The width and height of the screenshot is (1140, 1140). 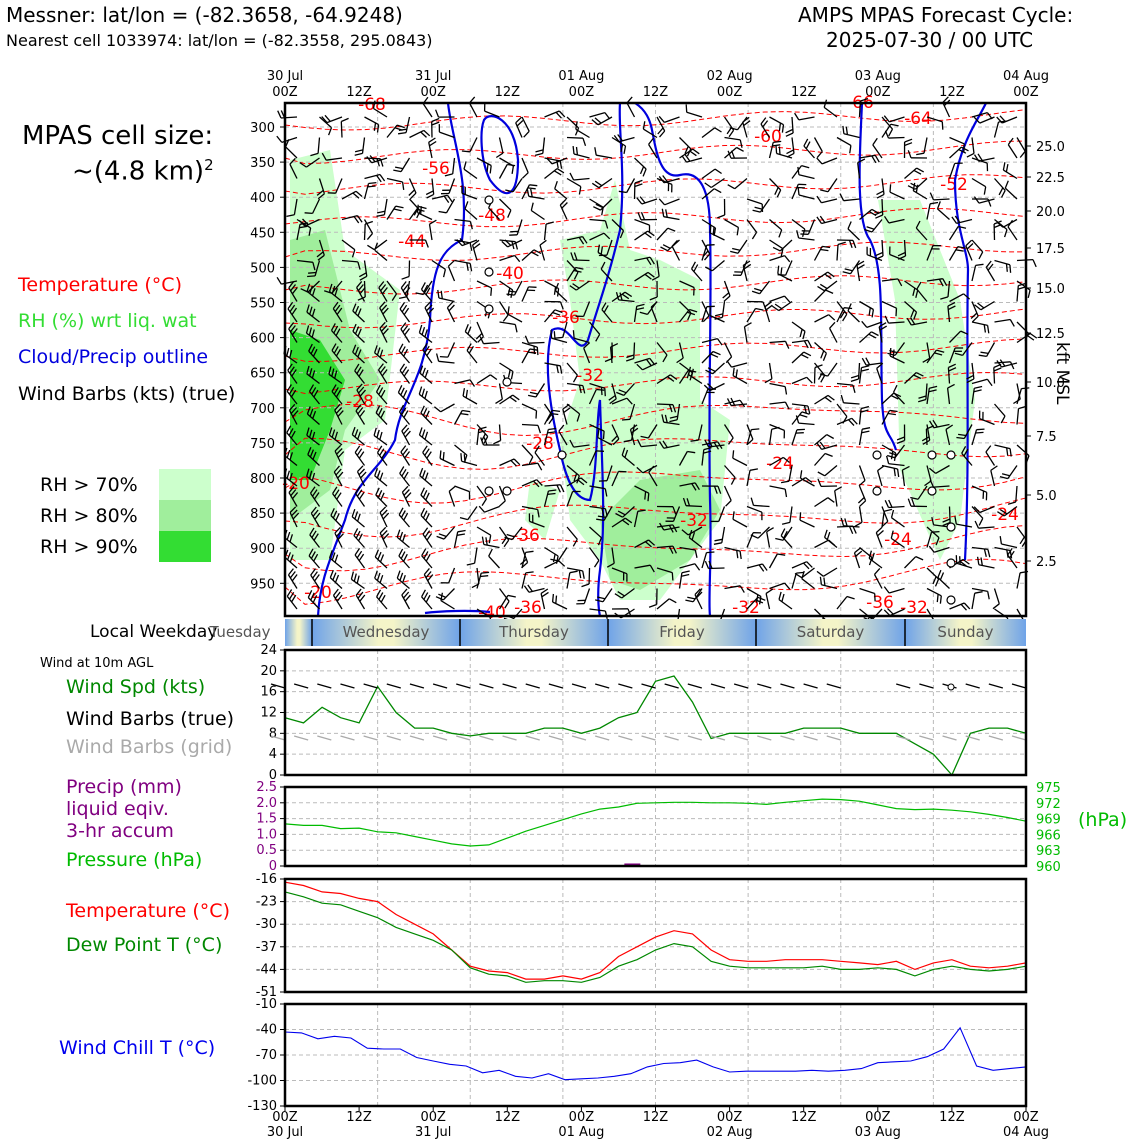 What do you see at coordinates (694, 686) in the screenshot?
I see `surface-barb` at bounding box center [694, 686].